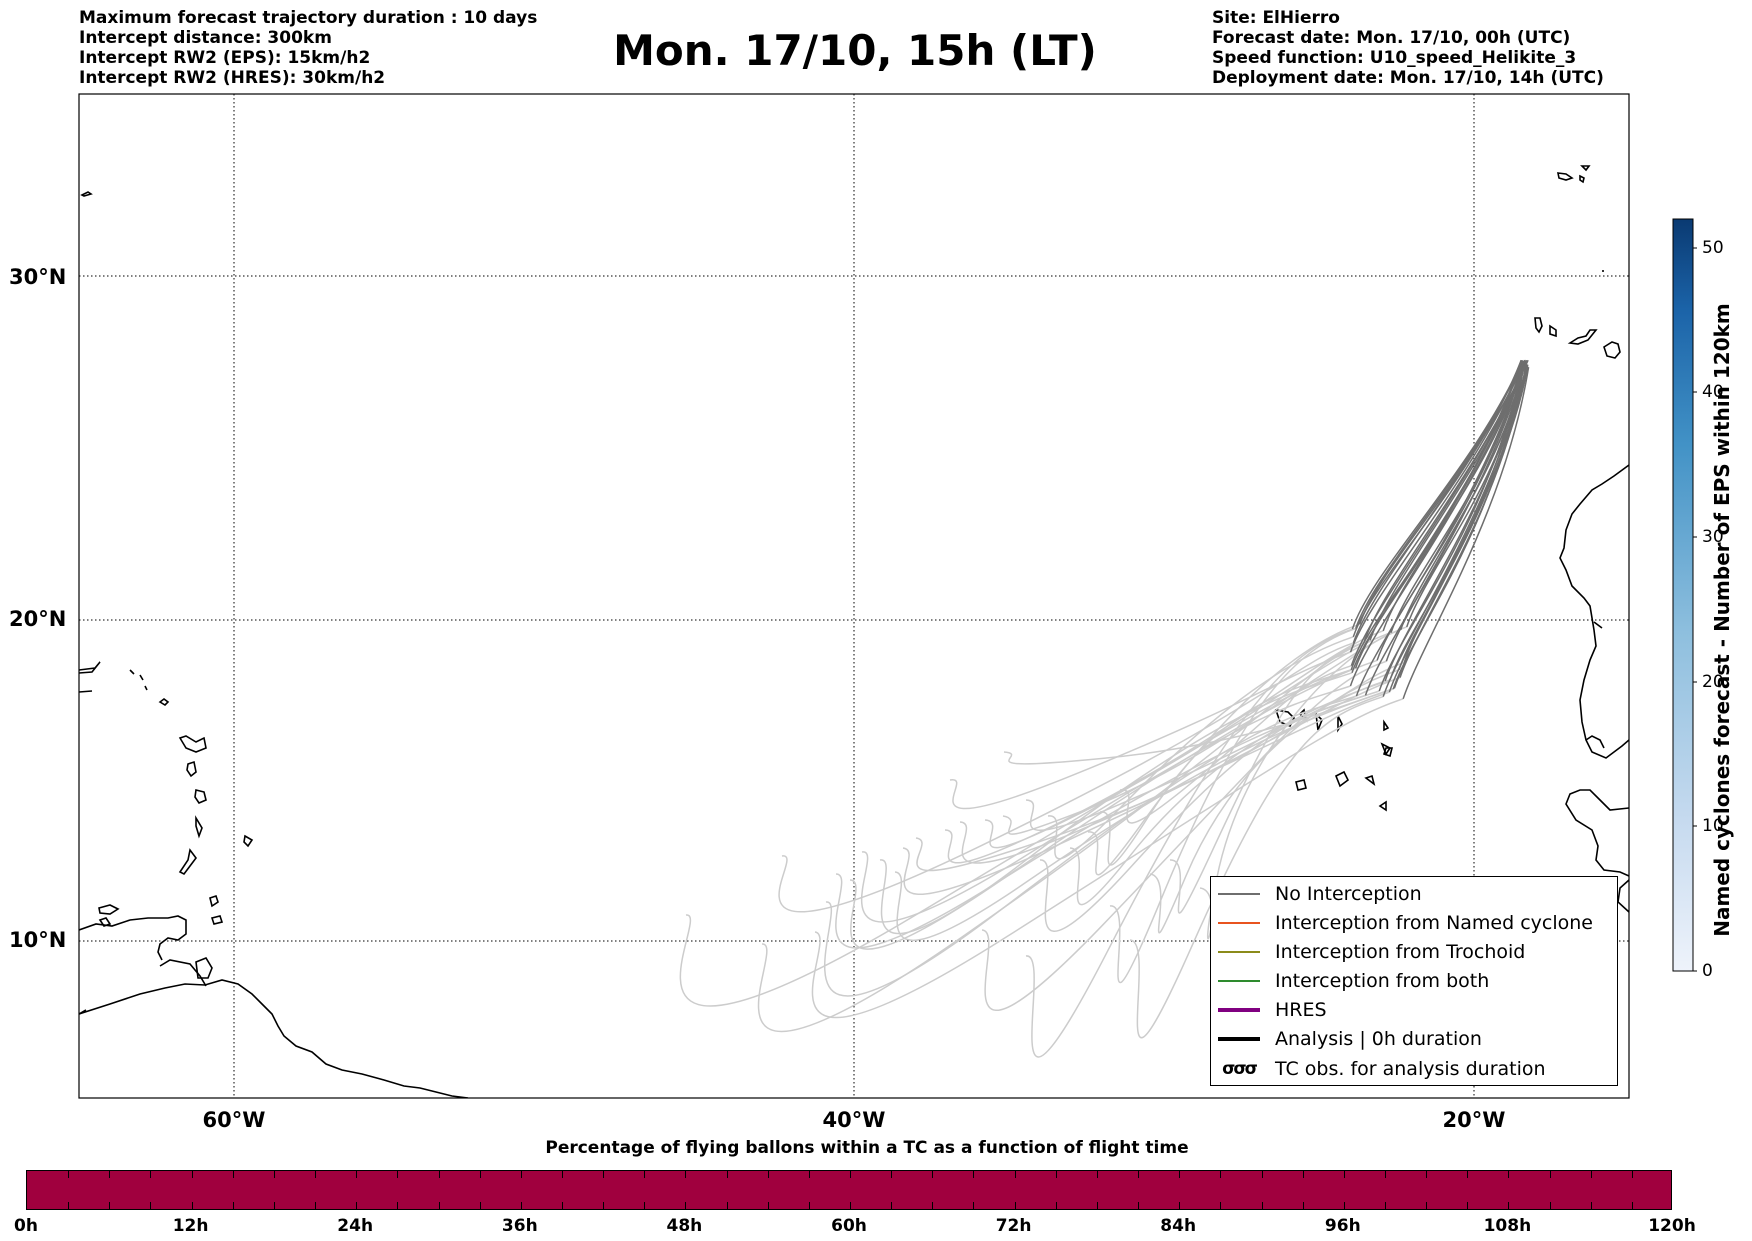 The height and width of the screenshot is (1241, 1752). I want to click on header-right-line: Speed function: U10_speed_Helikite_3, so click(1394, 58).